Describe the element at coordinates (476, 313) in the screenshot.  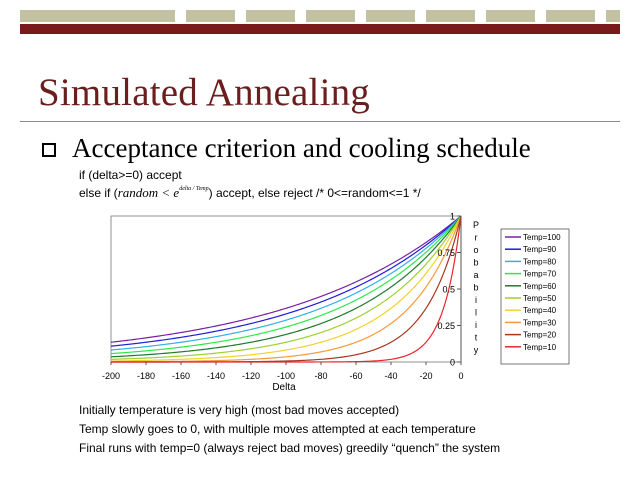
I see `y-axis-label-letter: l` at that location.